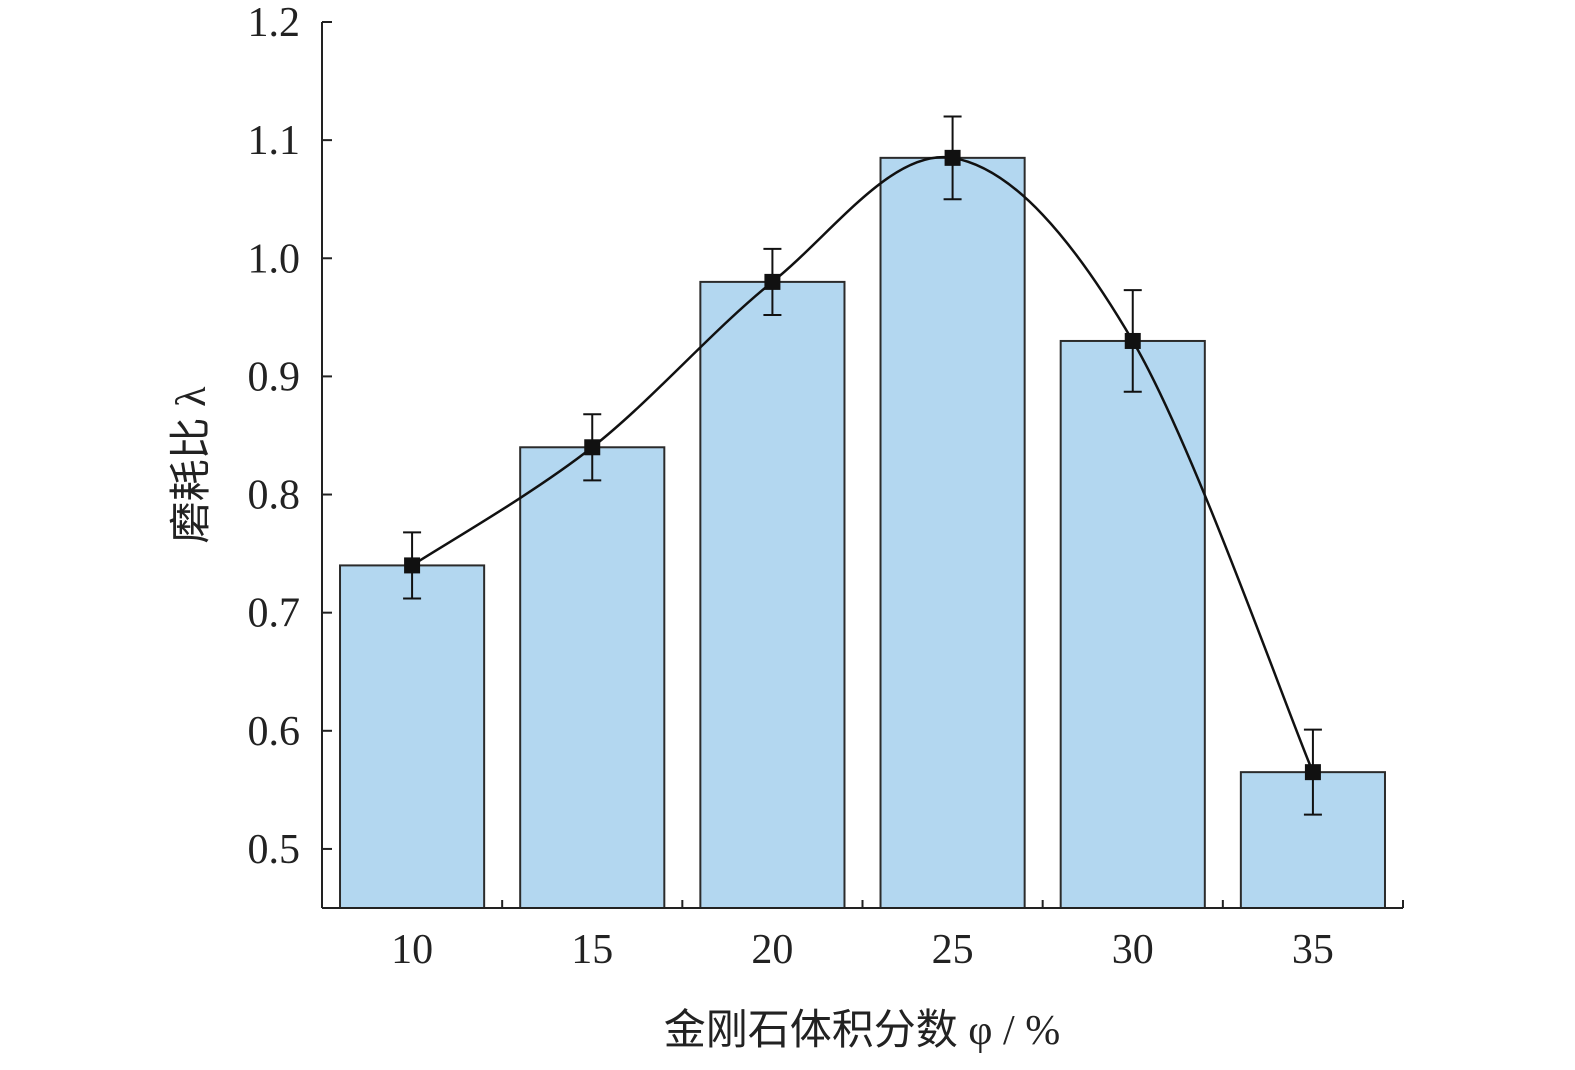 The width and height of the screenshot is (1575, 1070). What do you see at coordinates (274, 850) in the screenshot?
I see `y-tick-label: 0.5` at bounding box center [274, 850].